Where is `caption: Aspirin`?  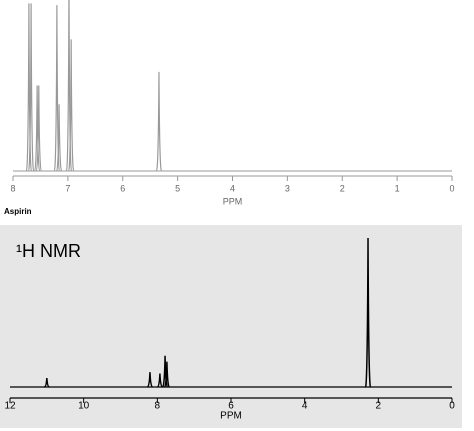
caption: Aspirin is located at coordinates (18, 211).